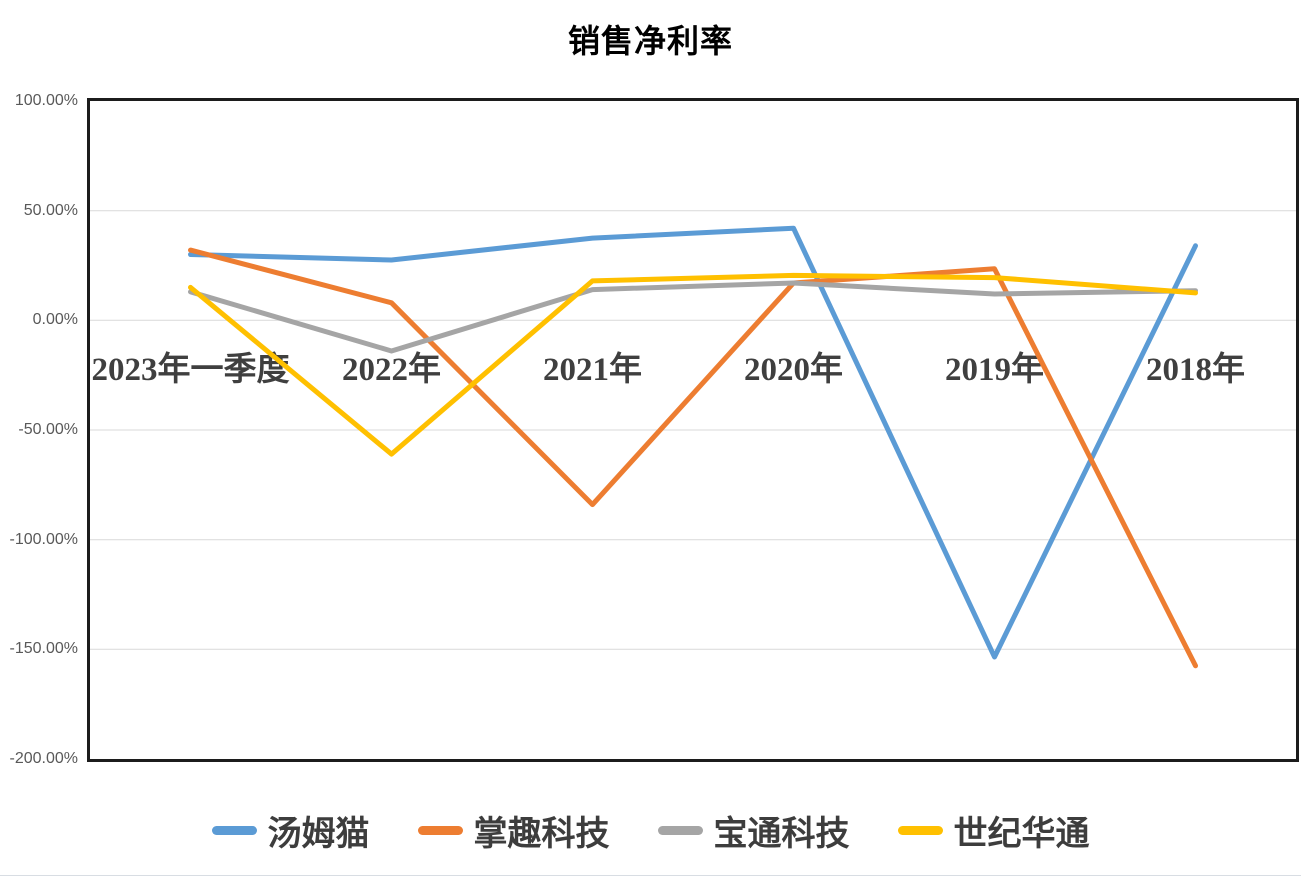 This screenshot has width=1301, height=879. Describe the element at coordinates (1021, 834) in the screenshot. I see `legend-label: 世纪华通` at that location.